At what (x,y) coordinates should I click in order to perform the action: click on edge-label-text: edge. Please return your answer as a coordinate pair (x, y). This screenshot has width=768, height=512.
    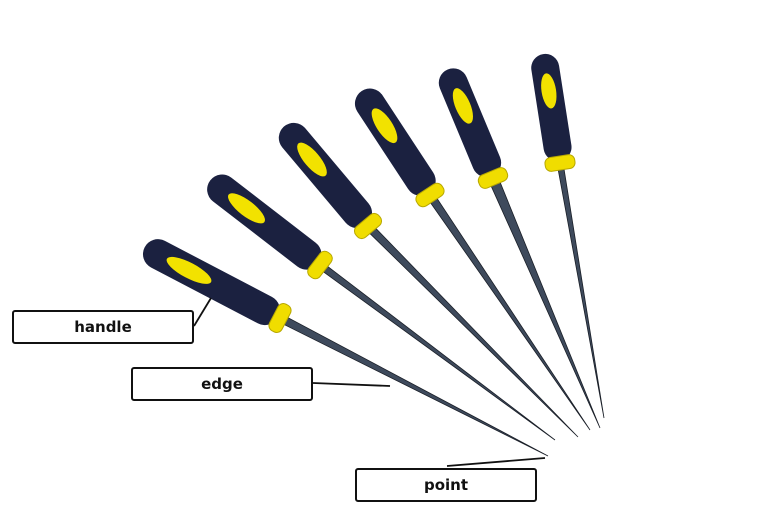
    Looking at the image, I should click on (222, 384).